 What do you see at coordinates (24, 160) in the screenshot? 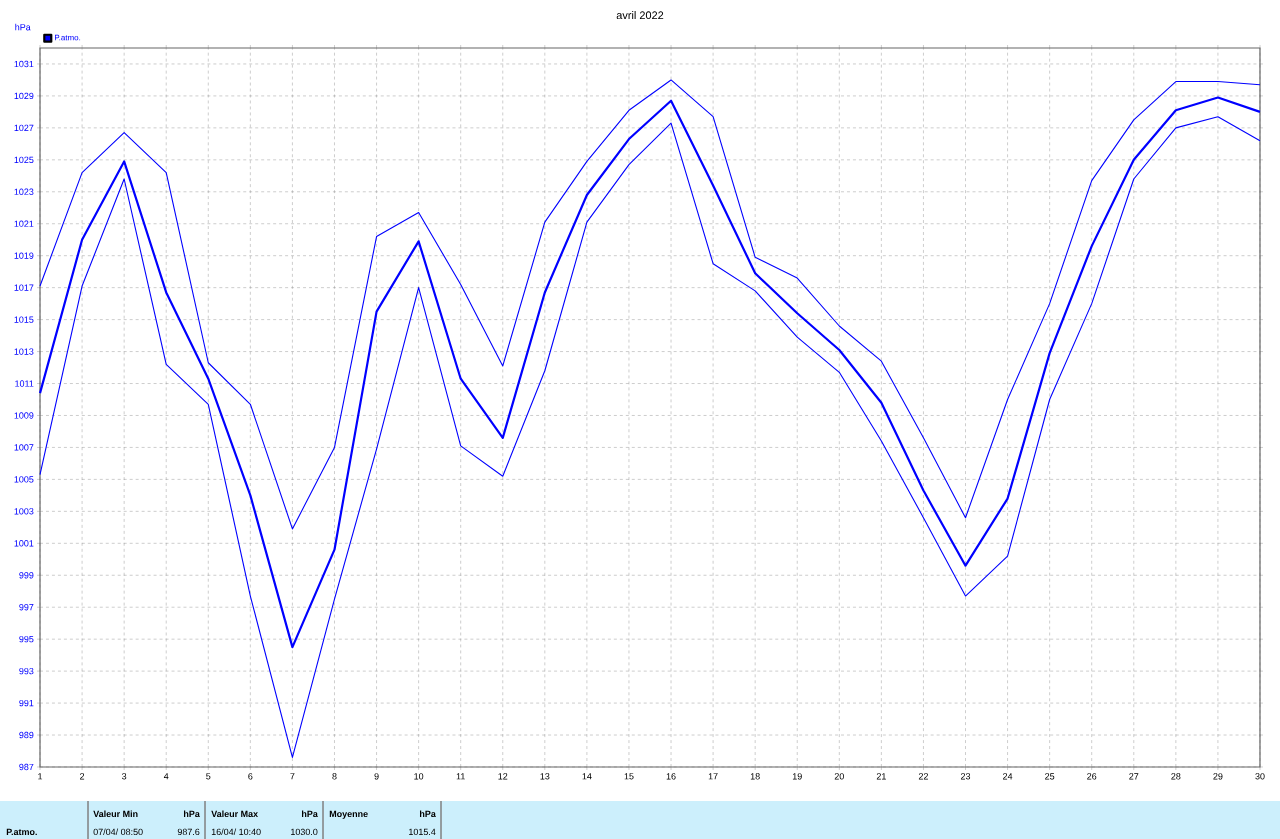
I see `y-tick-label: 1025` at bounding box center [24, 160].